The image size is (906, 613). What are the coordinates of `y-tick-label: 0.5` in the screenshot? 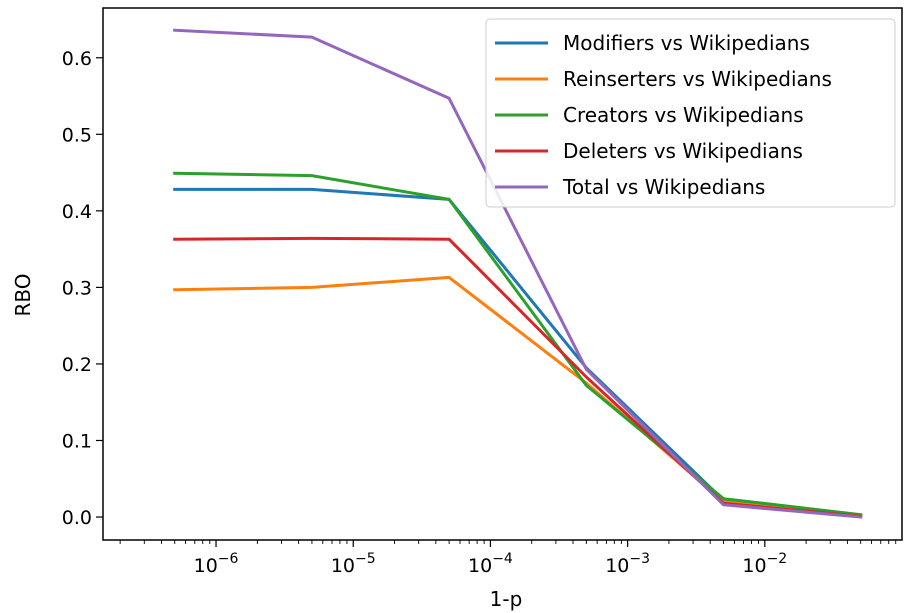 It's located at (77, 135).